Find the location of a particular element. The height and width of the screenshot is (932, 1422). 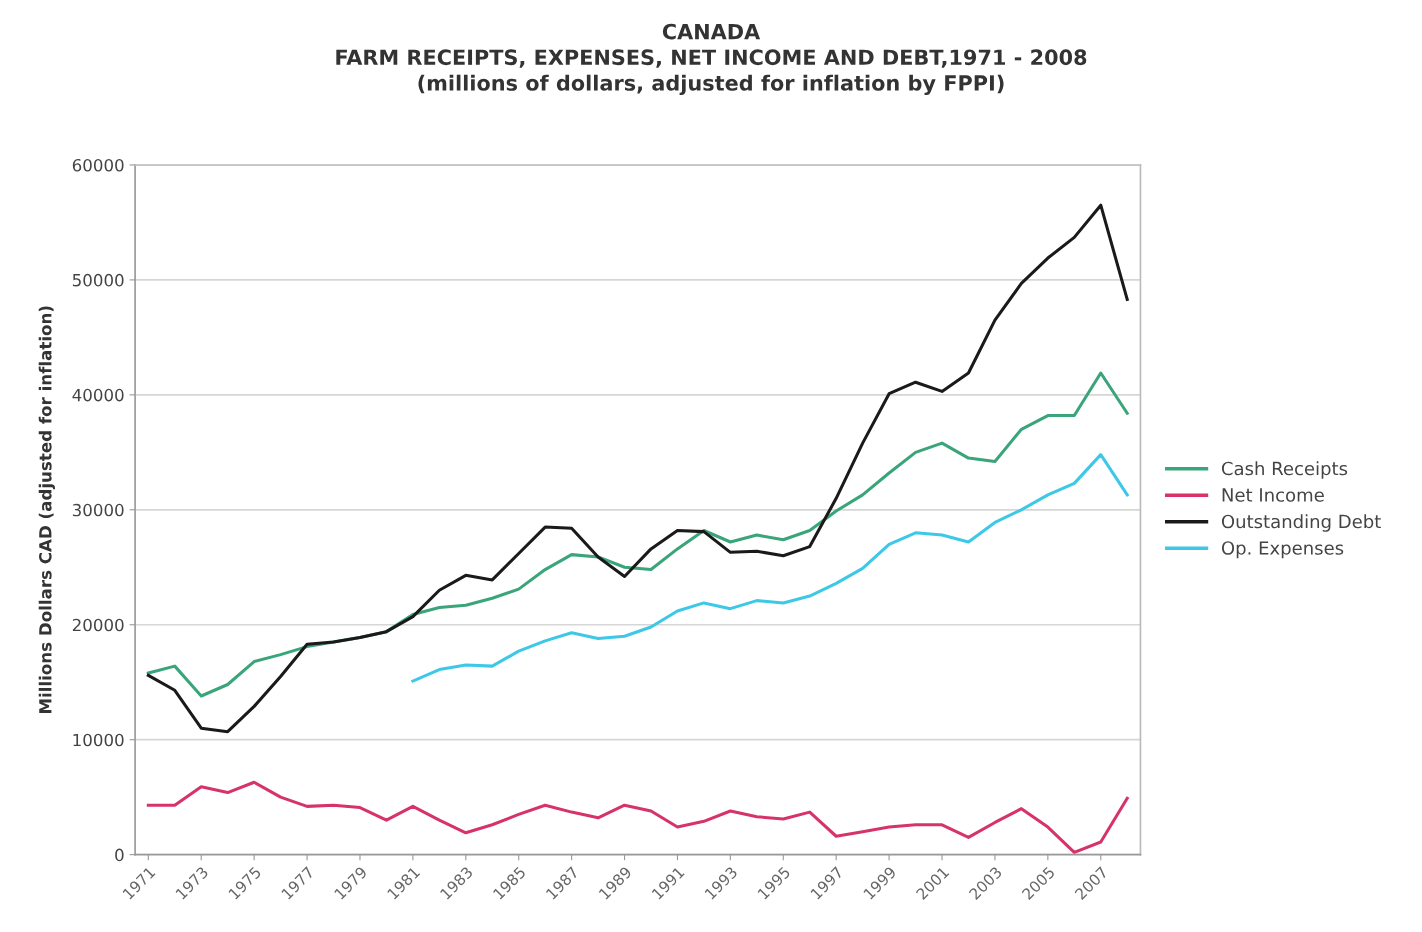

y-tick-label: 10000 is located at coordinates (98, 740).